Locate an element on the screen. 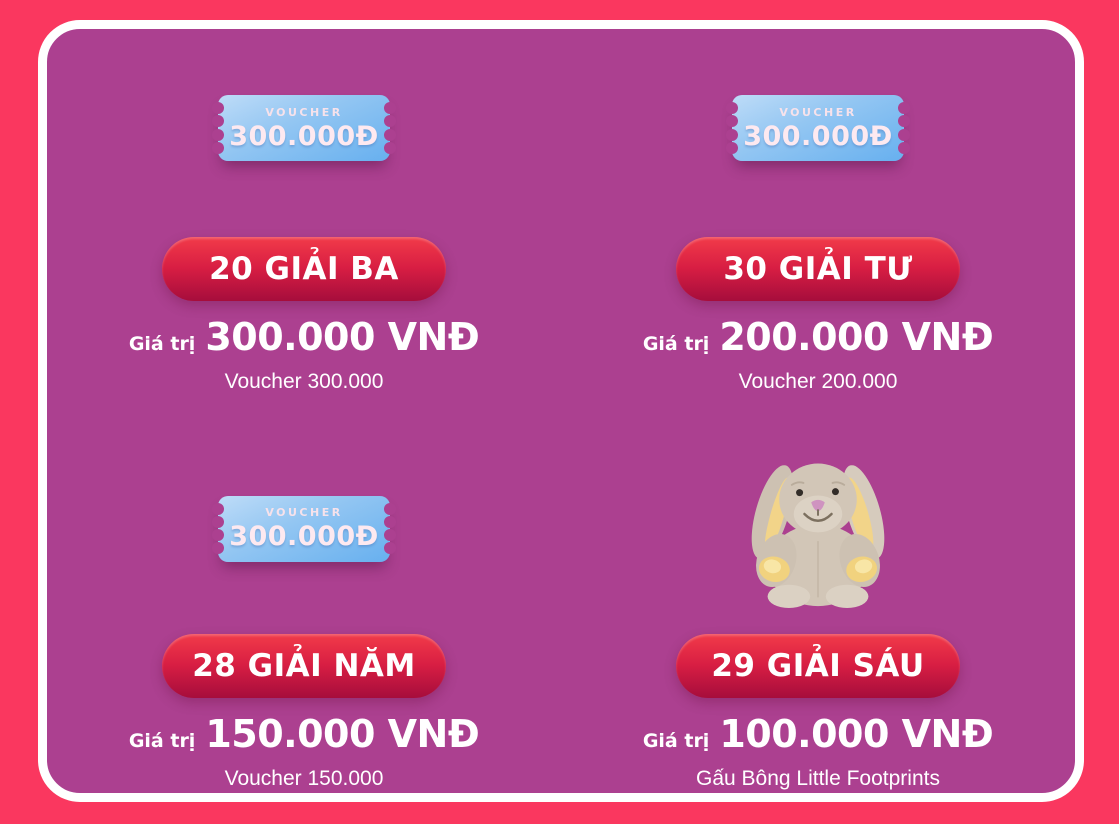 The height and width of the screenshot is (824, 1119). prize-value-line: Giá trị 100.000 VNĐ is located at coordinates (818, 736).